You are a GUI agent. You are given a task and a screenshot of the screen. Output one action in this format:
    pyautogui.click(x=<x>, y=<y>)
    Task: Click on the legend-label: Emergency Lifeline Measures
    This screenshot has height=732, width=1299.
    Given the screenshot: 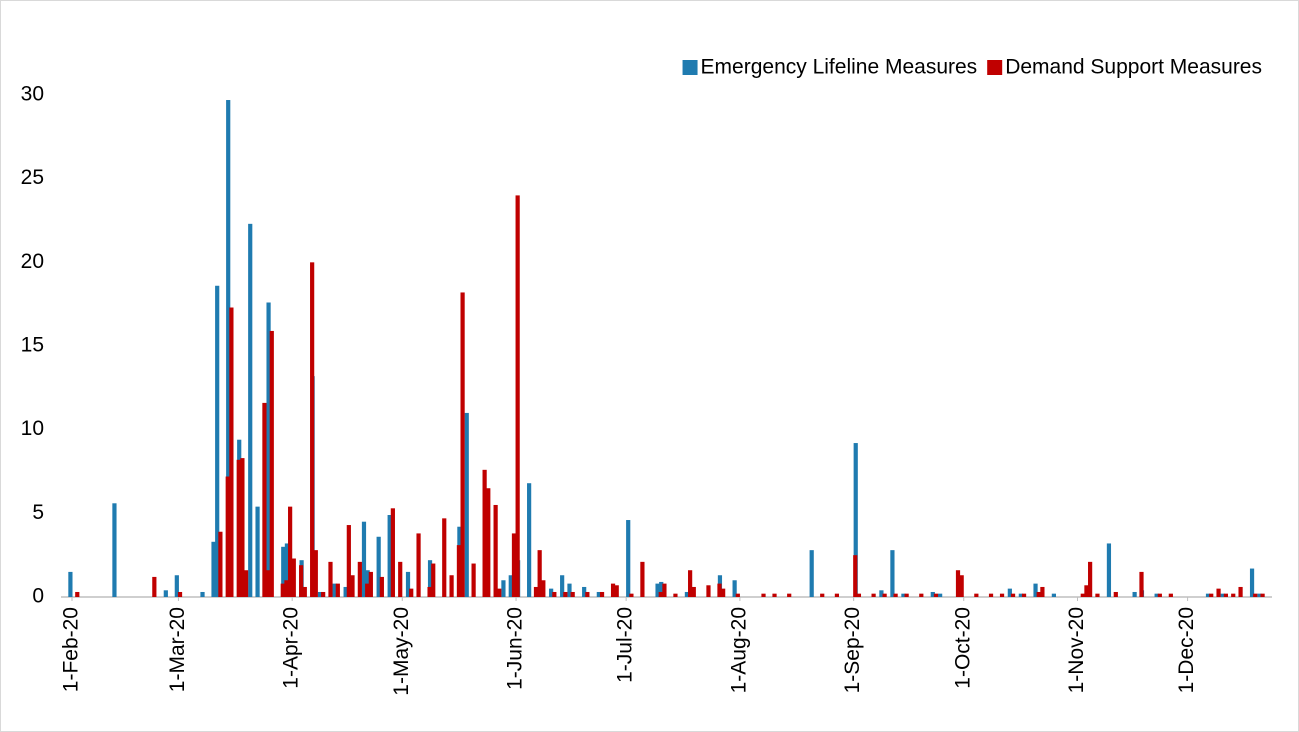 What is the action you would take?
    pyautogui.click(x=839, y=67)
    